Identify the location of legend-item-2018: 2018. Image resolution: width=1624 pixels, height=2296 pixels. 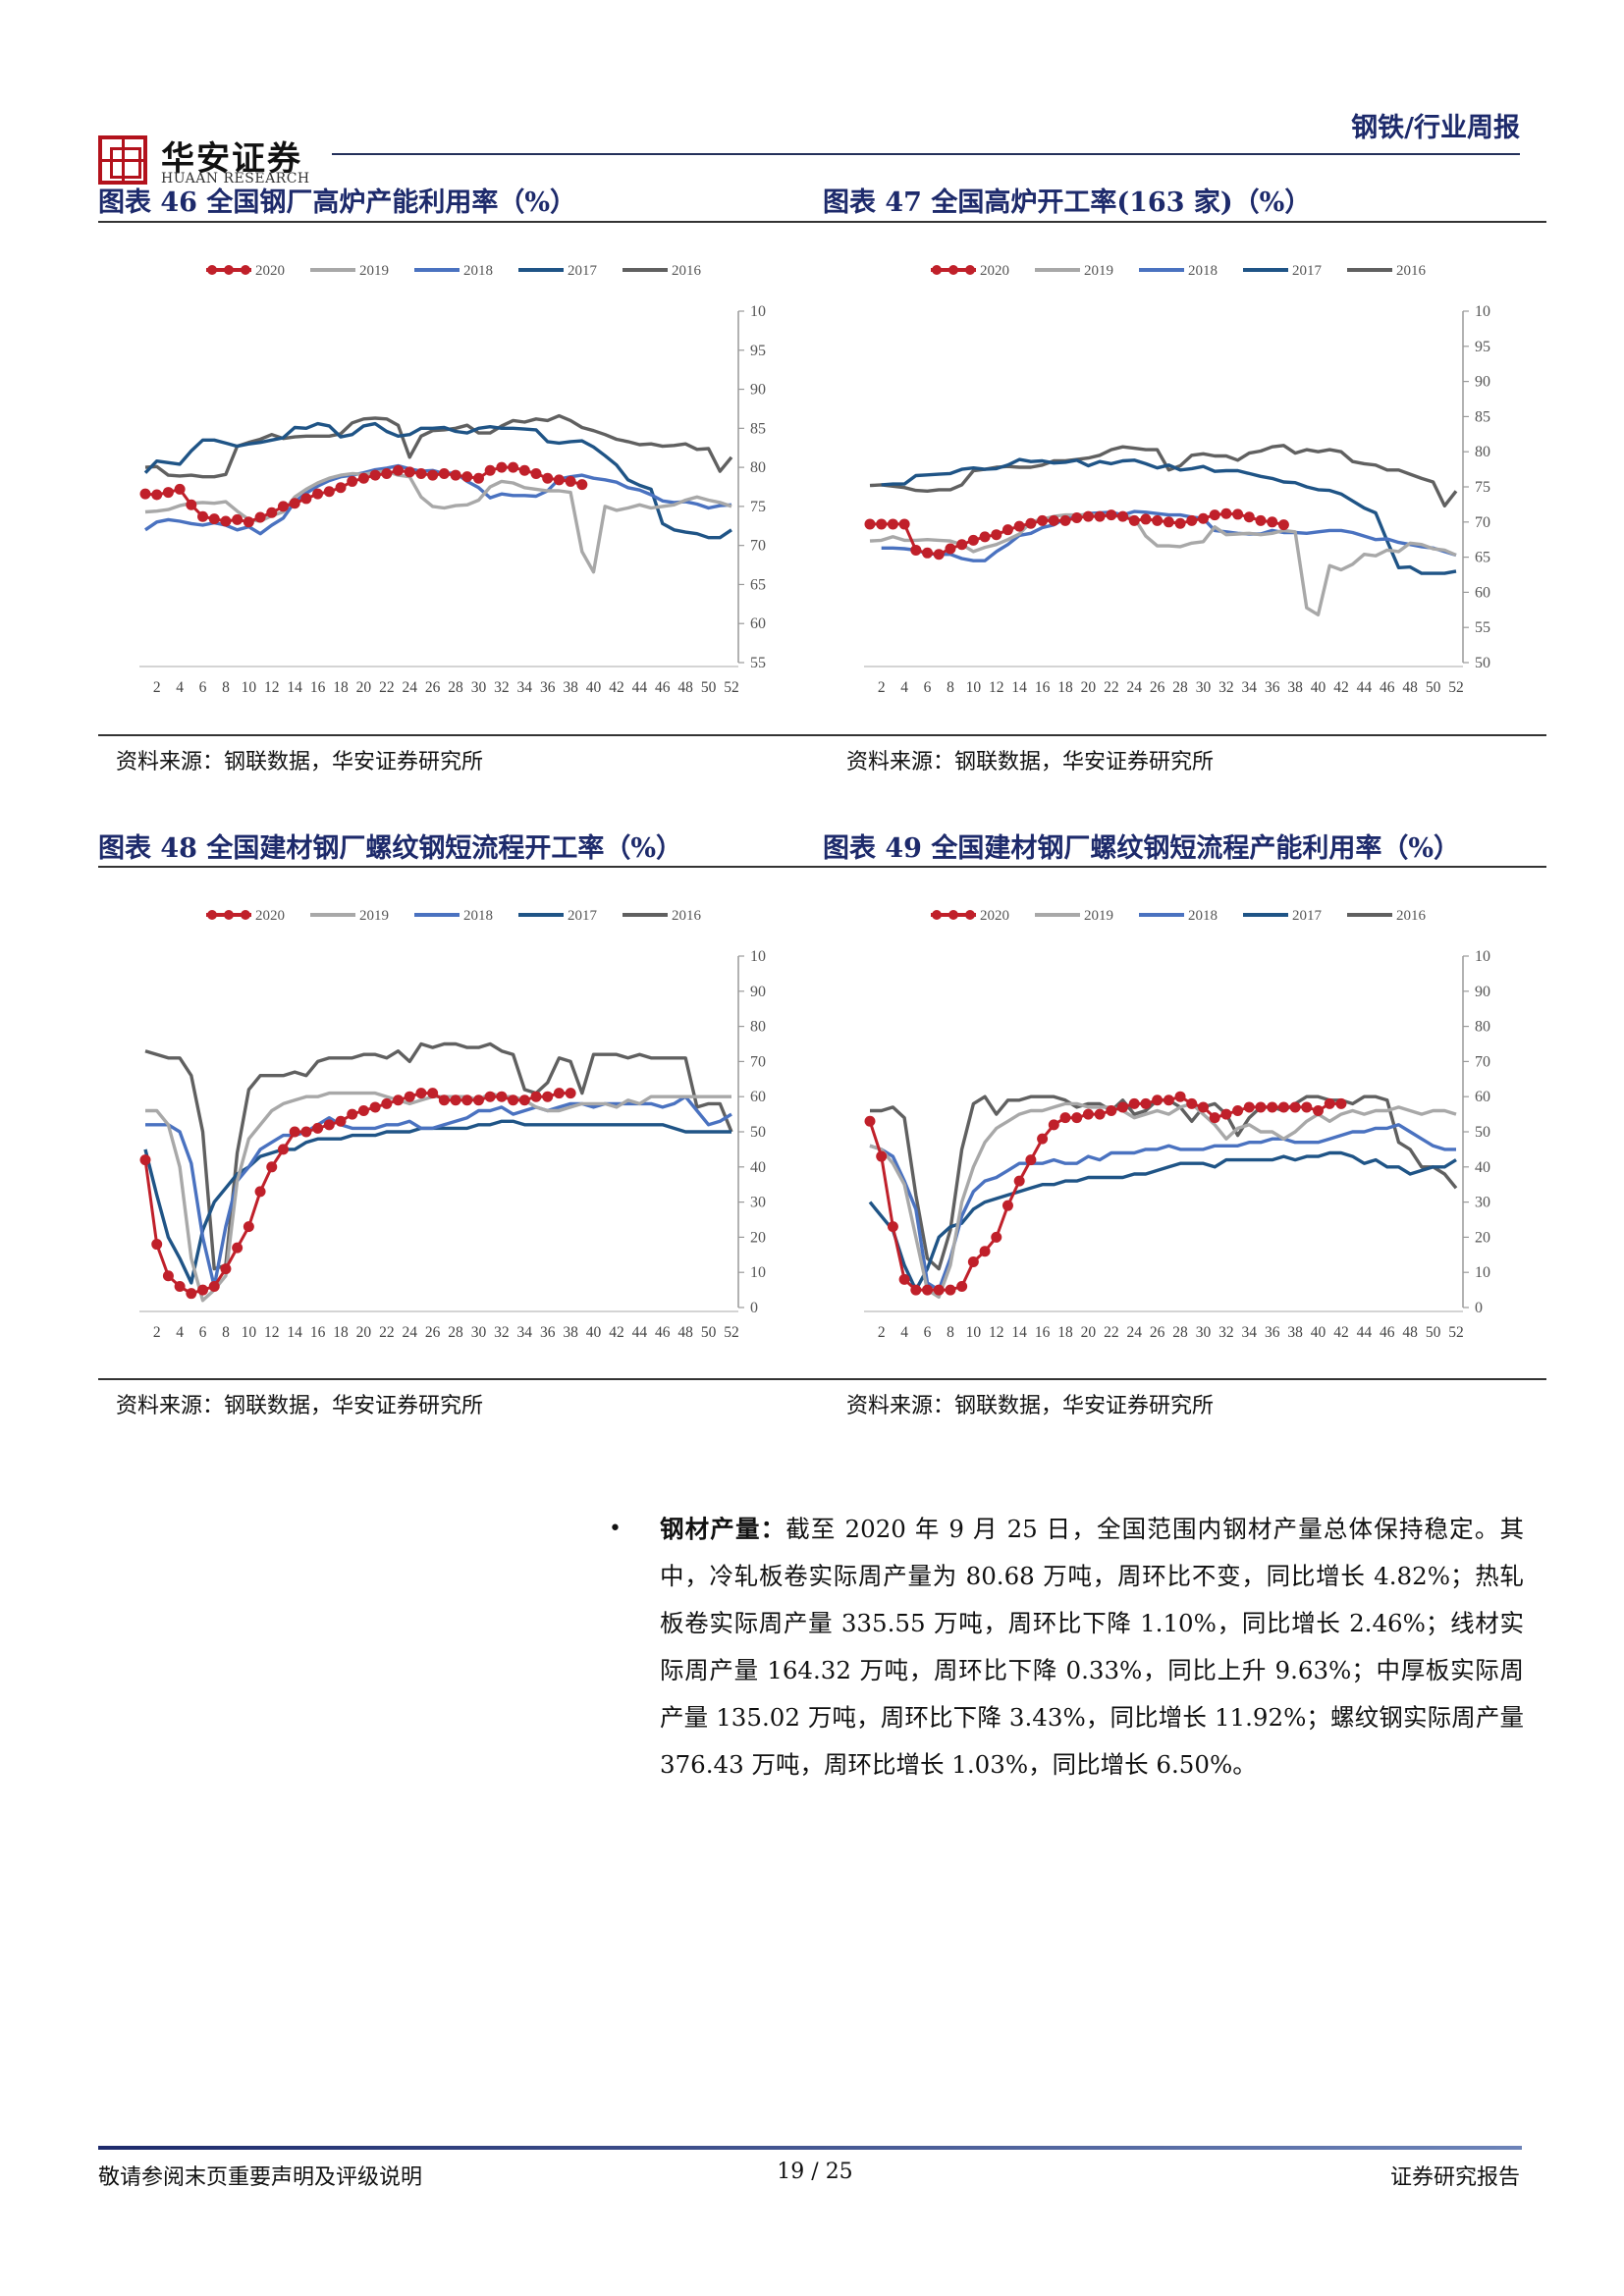
(453, 916).